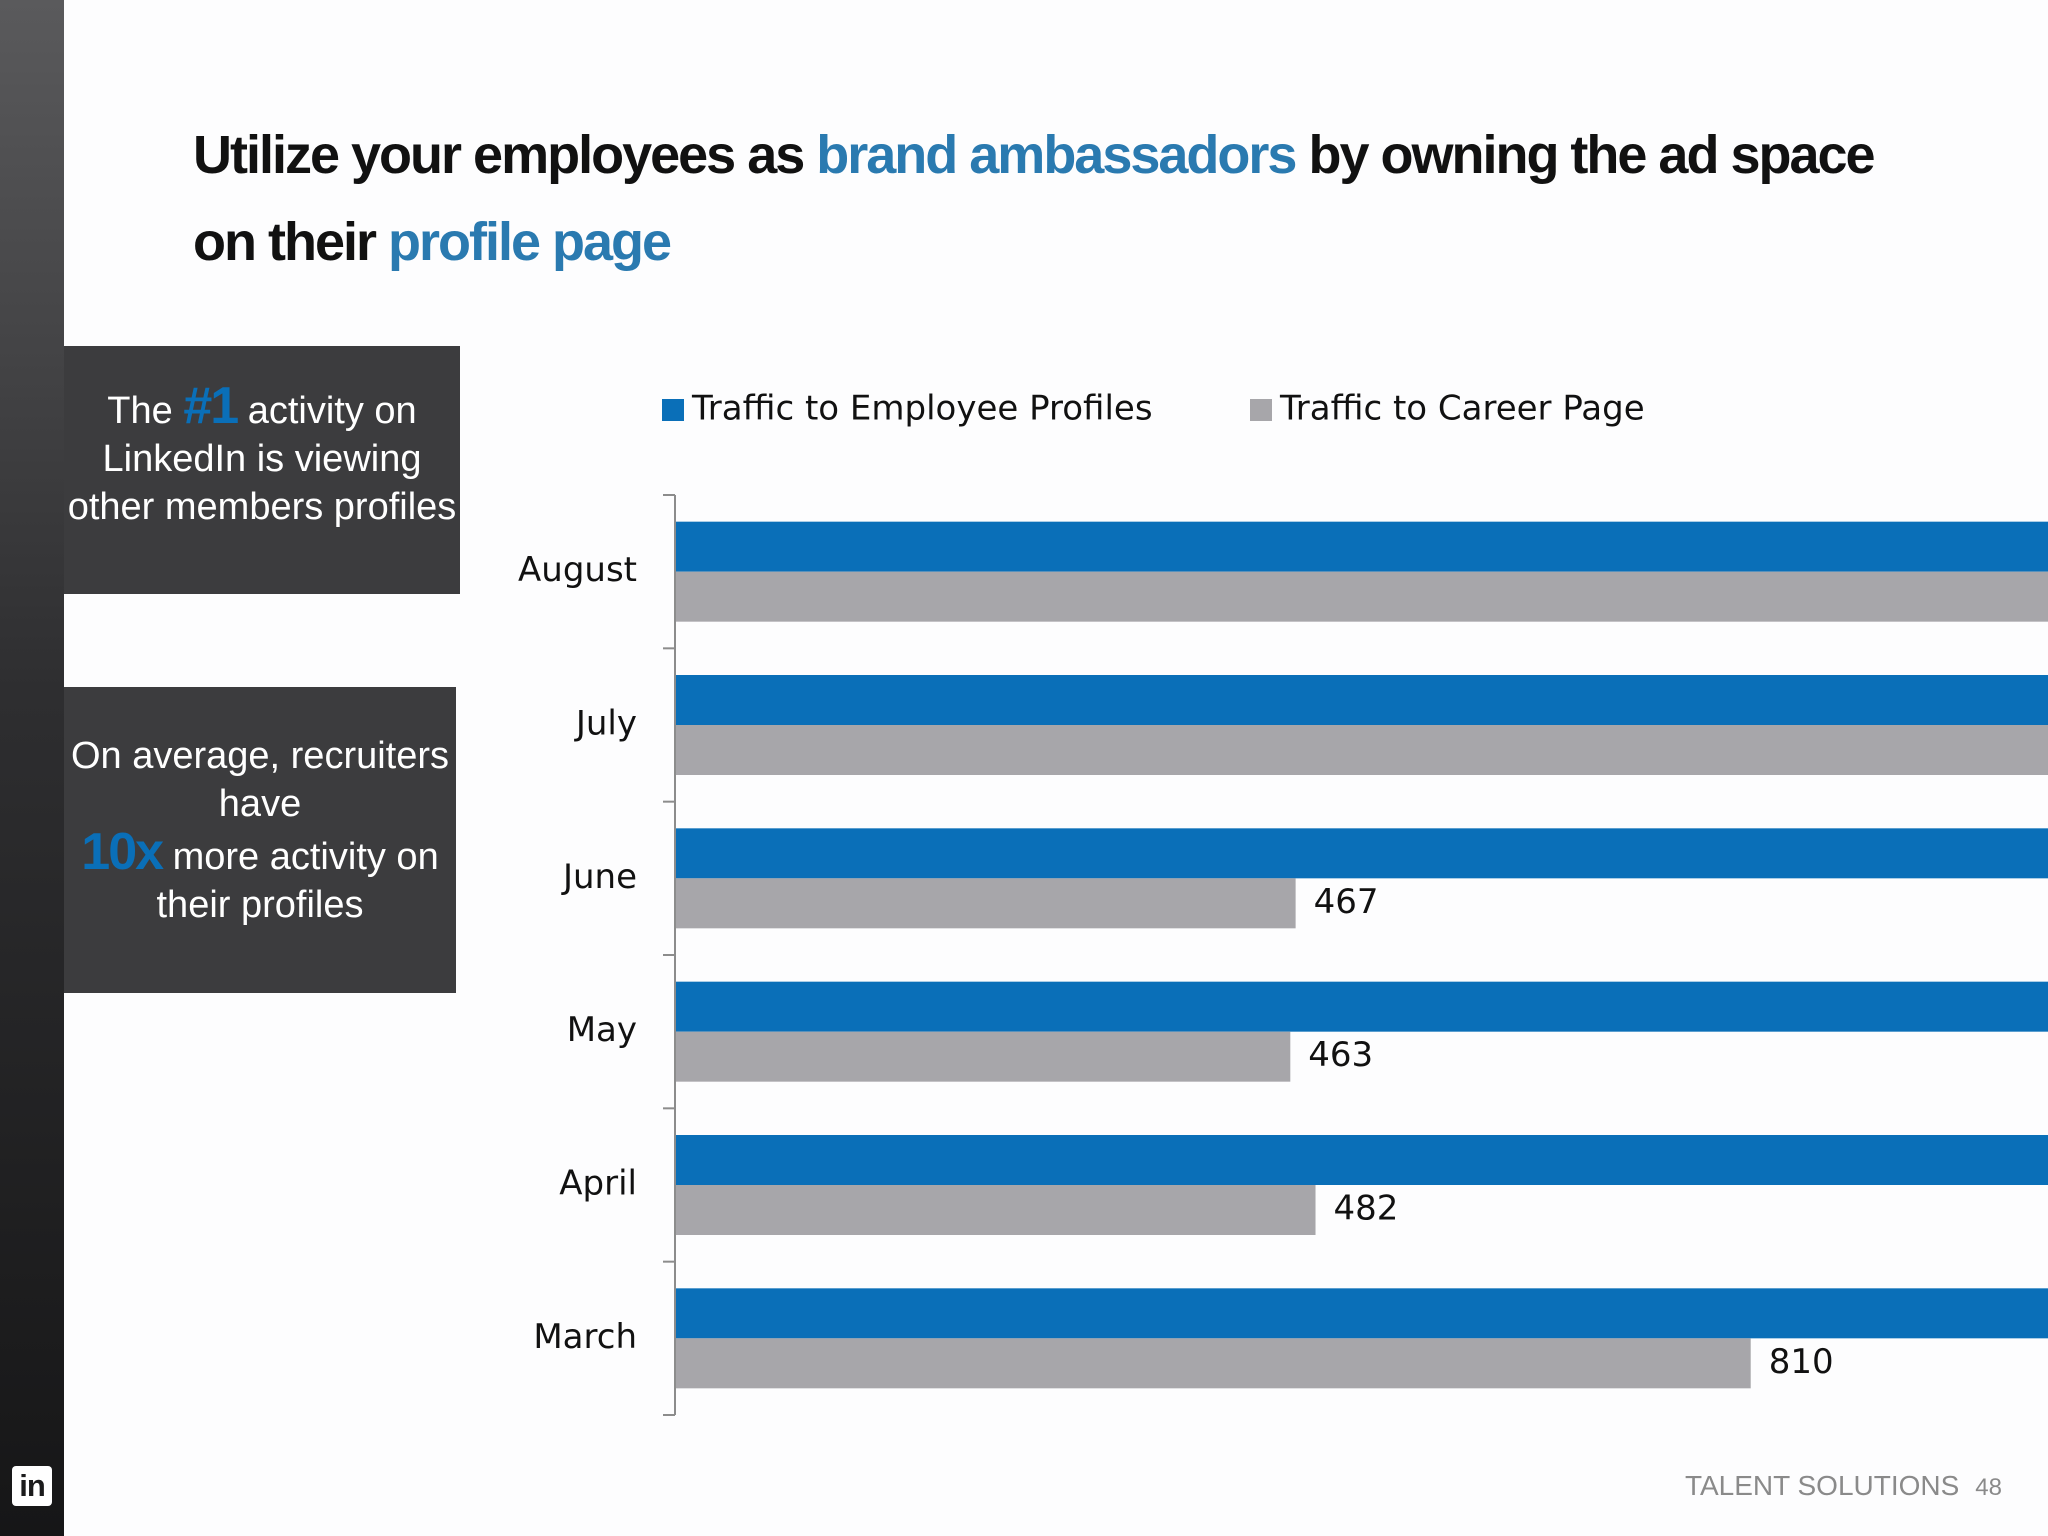 The width and height of the screenshot is (2048, 1536). I want to click on title-text: on their, so click(290, 242).